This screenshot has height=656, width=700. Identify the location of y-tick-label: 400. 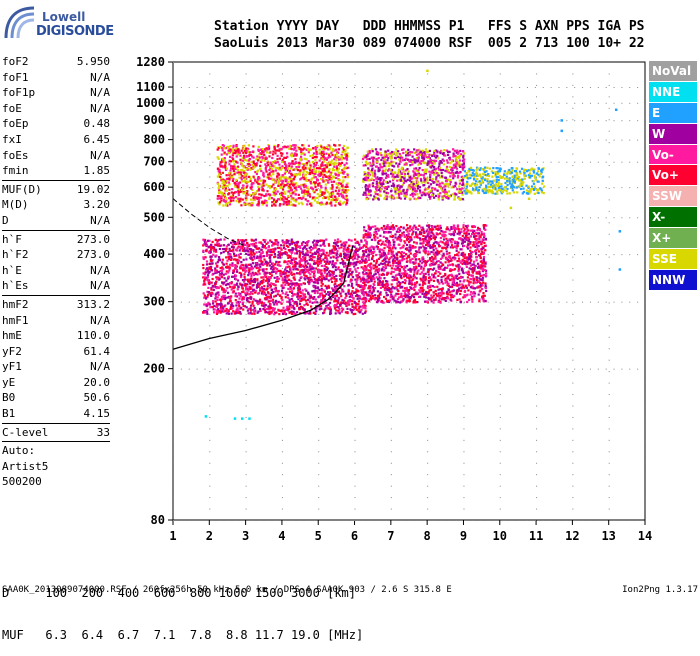
(154, 254).